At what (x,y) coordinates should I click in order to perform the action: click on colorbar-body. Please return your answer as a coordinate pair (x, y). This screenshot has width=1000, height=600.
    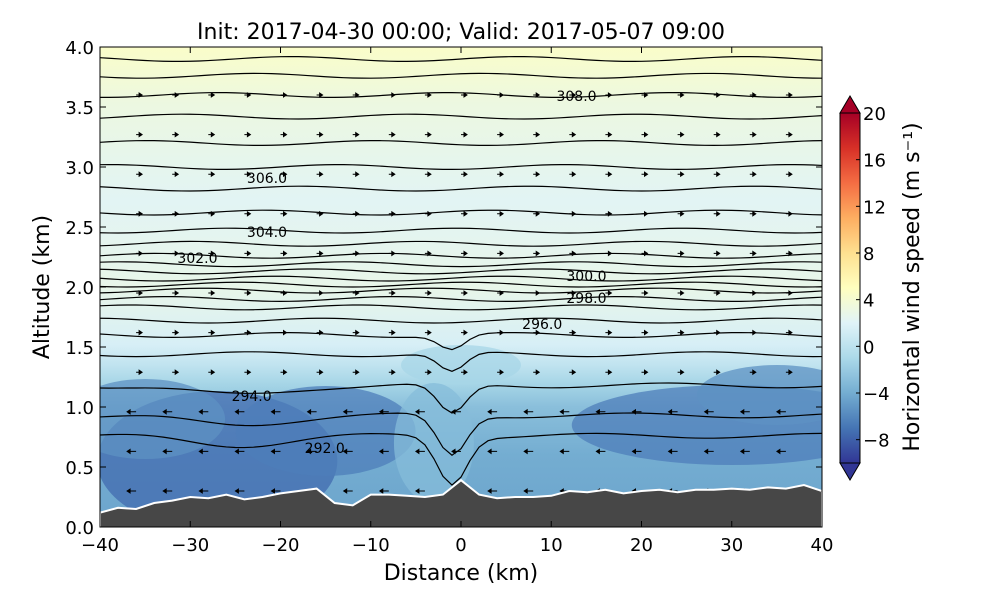
    Looking at the image, I should click on (850, 288).